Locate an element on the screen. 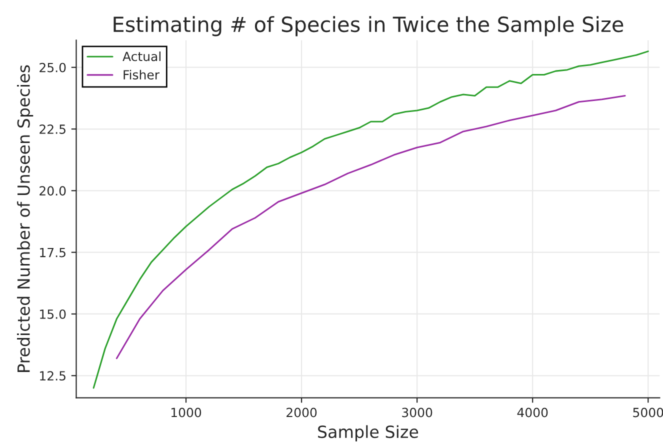 This screenshot has height=447, width=663. y-tick-label: 25.0 is located at coordinates (53, 67).